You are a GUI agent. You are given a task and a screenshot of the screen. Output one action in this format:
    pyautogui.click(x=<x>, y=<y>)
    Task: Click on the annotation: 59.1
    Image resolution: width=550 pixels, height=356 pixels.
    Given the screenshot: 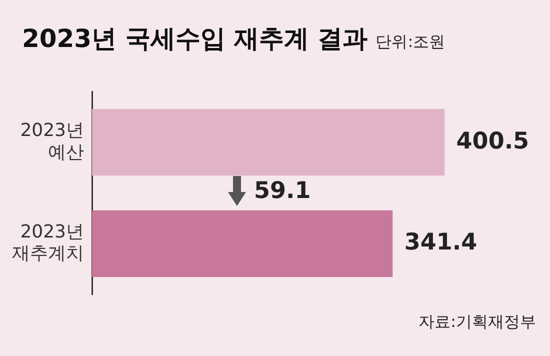 What is the action you would take?
    pyautogui.click(x=282, y=191)
    